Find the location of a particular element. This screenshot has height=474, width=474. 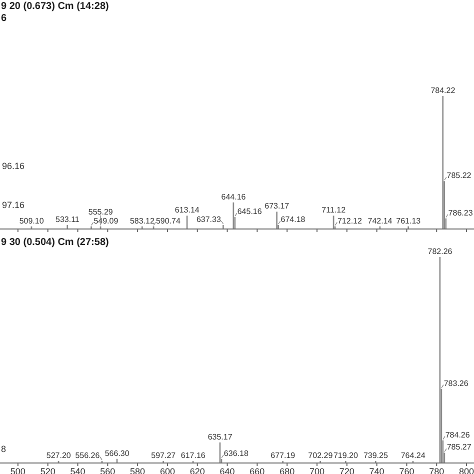

annotation: 566.30 is located at coordinates (117, 453).